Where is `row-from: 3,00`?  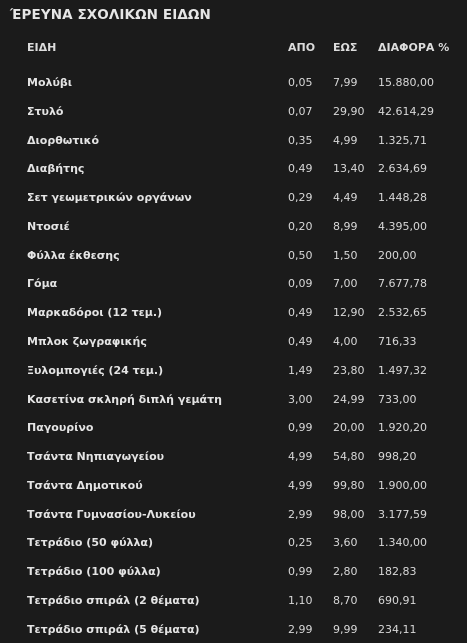 row-from: 3,00 is located at coordinates (300, 399).